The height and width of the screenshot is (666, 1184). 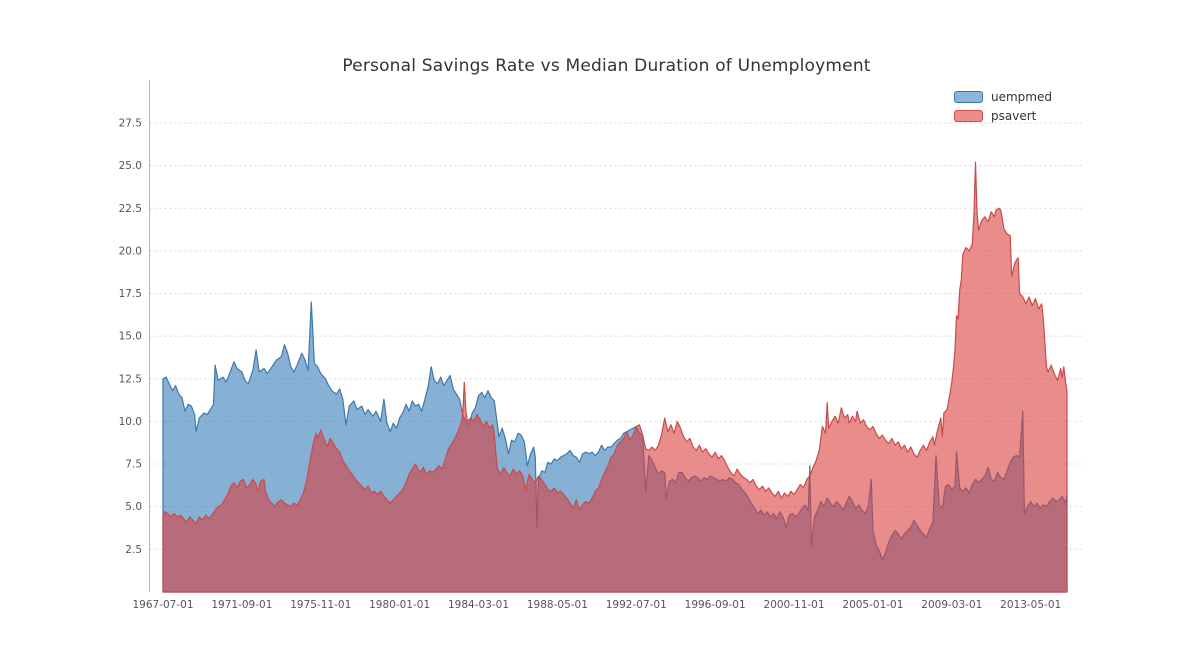 What do you see at coordinates (320, 605) in the screenshot?
I see `x-tick-label: 1975-11-01` at bounding box center [320, 605].